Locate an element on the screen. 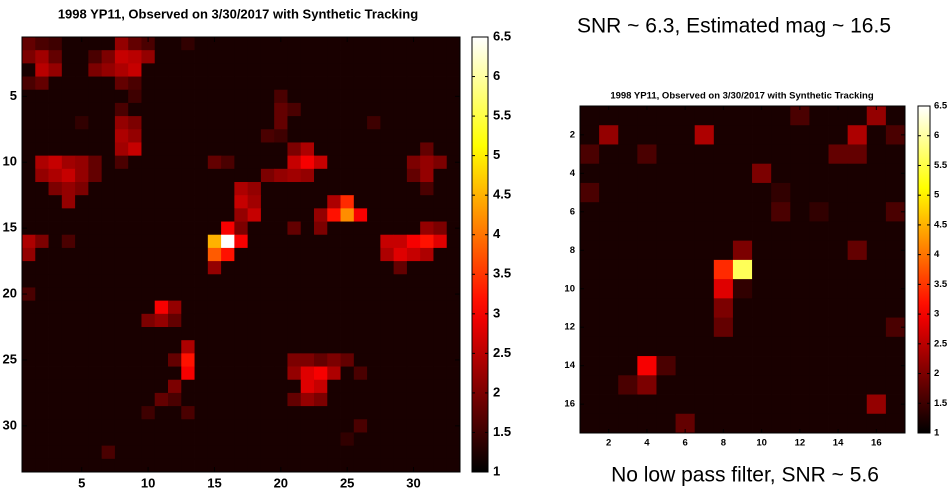 The image size is (947, 490). colorbar-tick-label: 5.5 is located at coordinates (940, 165).